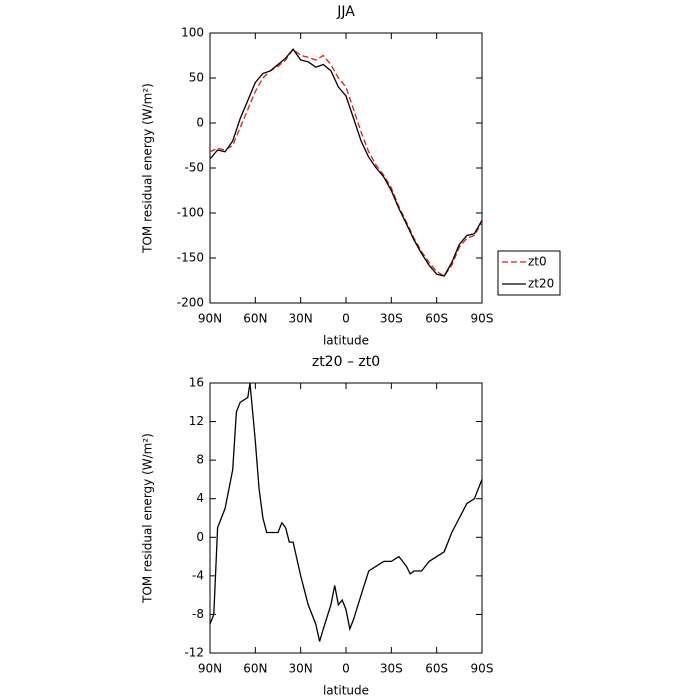 The width and height of the screenshot is (700, 700). I want to click on legend-box, so click(529, 273).